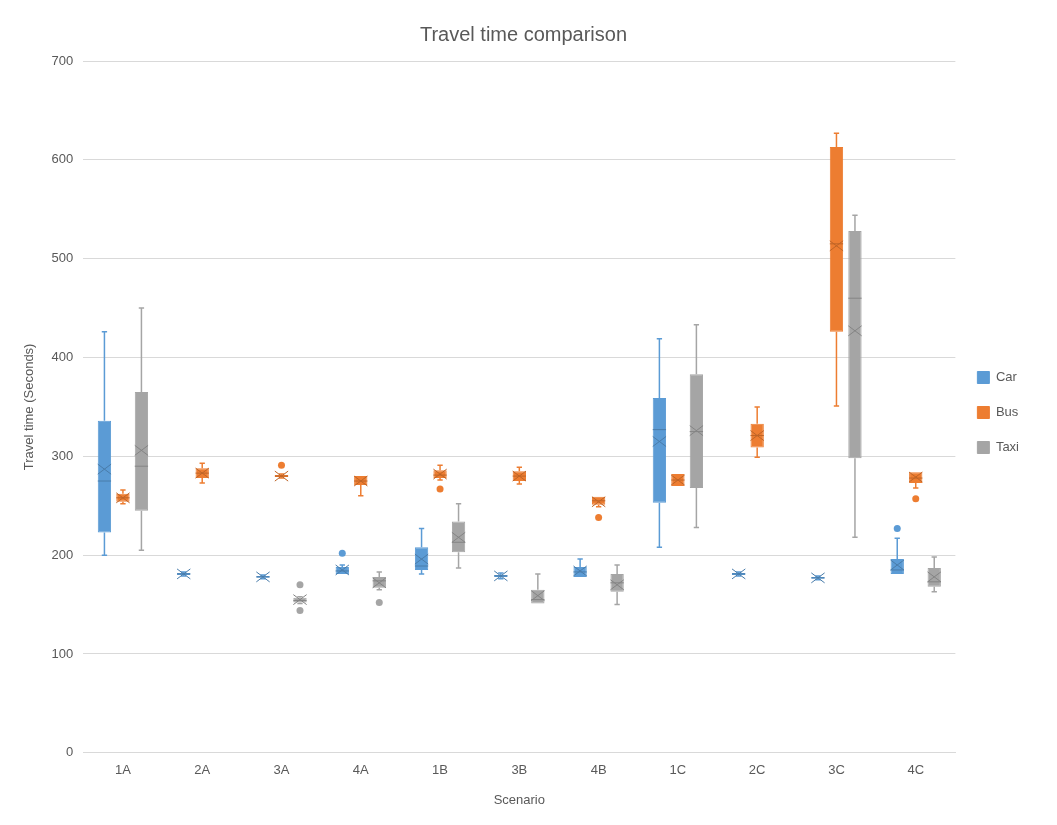 The height and width of the screenshot is (825, 1057). Describe the element at coordinates (62, 258) in the screenshot. I see `y-tick-label: 500` at that location.